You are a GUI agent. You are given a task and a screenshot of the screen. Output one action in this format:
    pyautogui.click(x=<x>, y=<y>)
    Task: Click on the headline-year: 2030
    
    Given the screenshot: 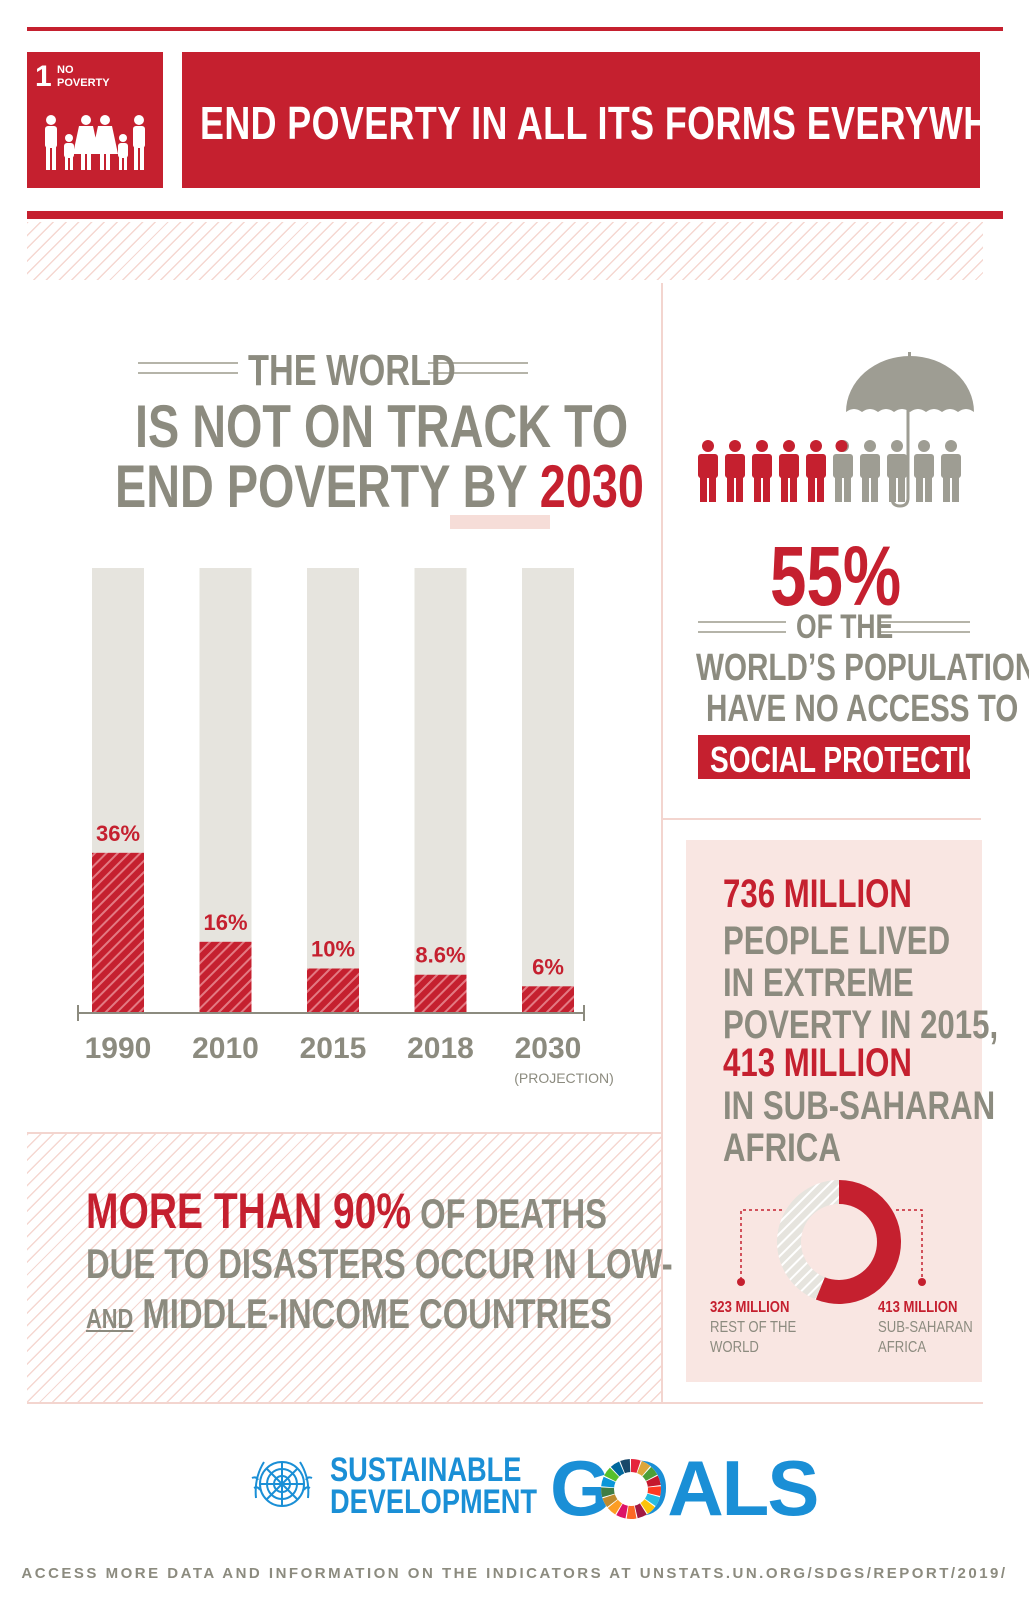 What is the action you would take?
    pyautogui.click(x=591, y=486)
    